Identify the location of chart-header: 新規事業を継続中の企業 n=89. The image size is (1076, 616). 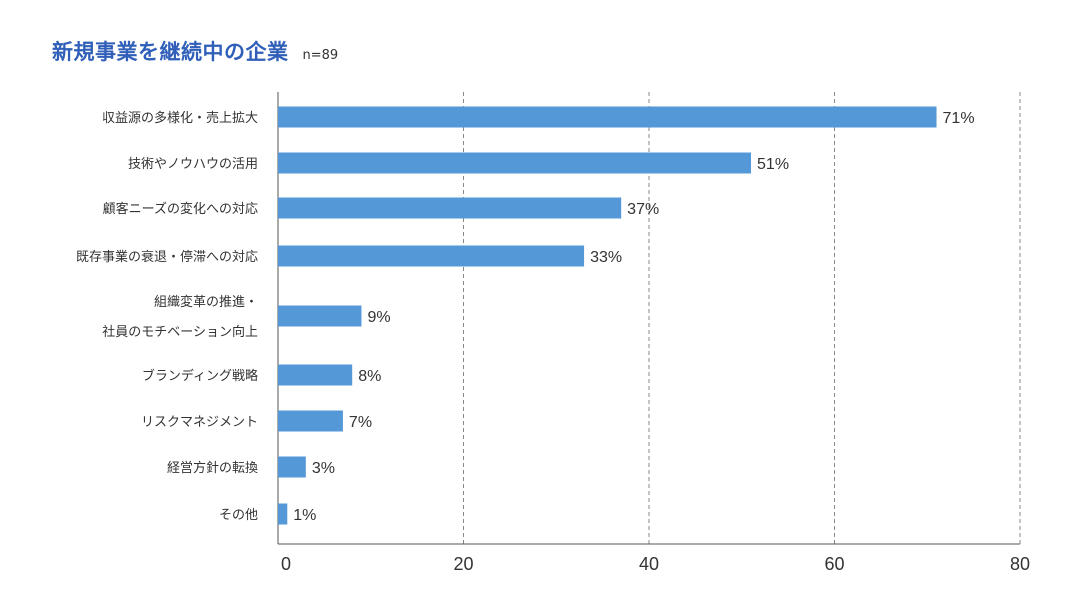
(195, 51).